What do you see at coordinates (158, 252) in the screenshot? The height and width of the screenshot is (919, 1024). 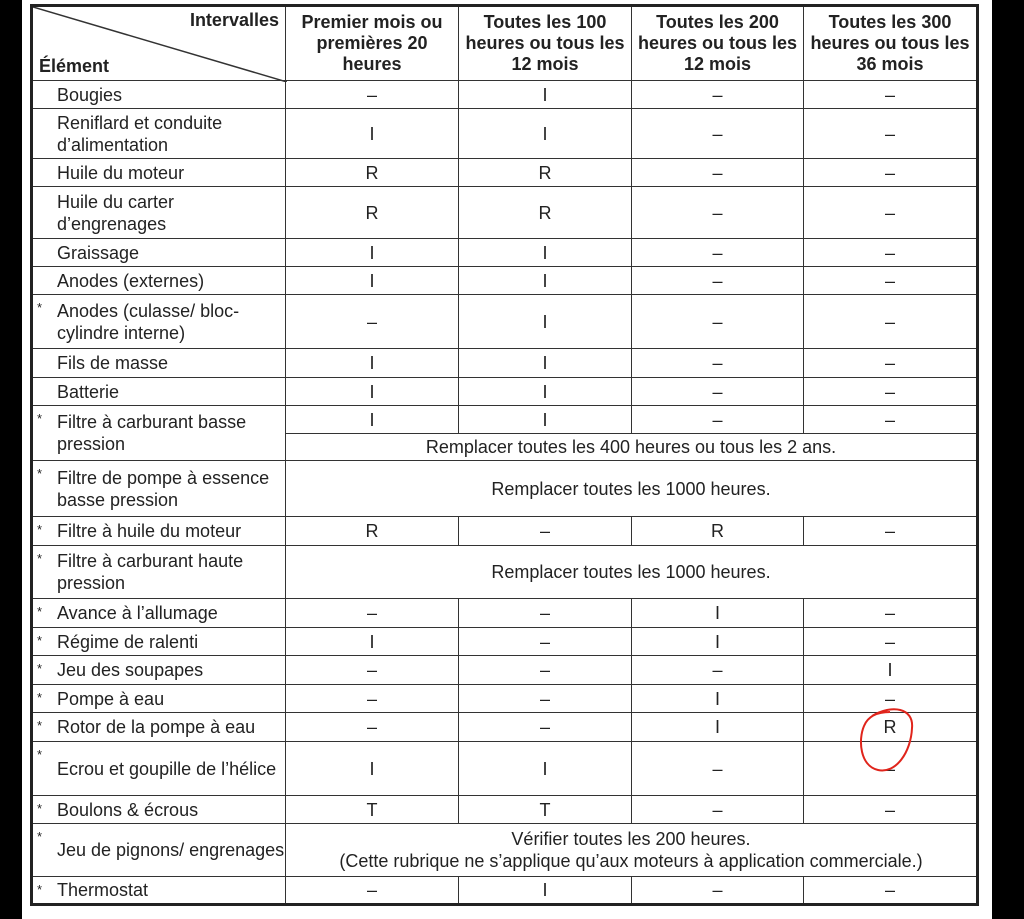 I see `element-cell: Graissage` at bounding box center [158, 252].